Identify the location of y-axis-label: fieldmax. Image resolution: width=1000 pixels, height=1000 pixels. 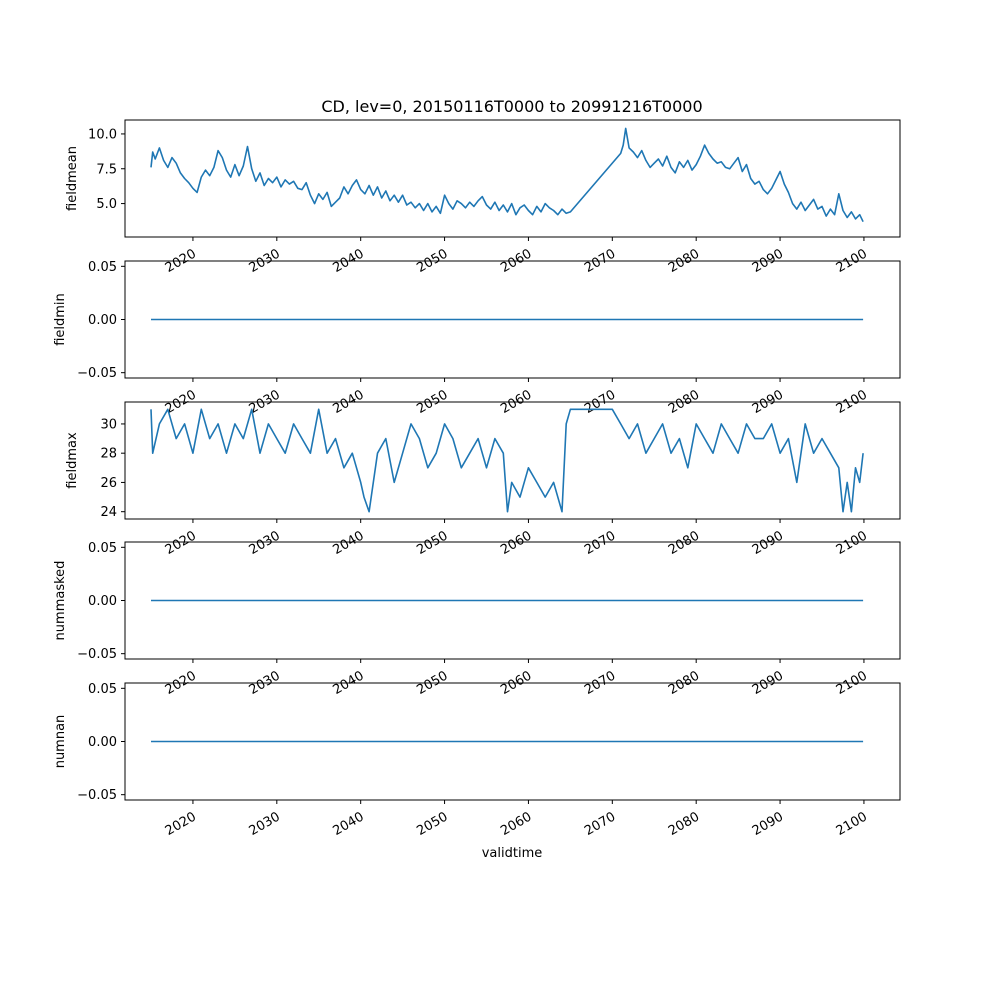
(72, 460).